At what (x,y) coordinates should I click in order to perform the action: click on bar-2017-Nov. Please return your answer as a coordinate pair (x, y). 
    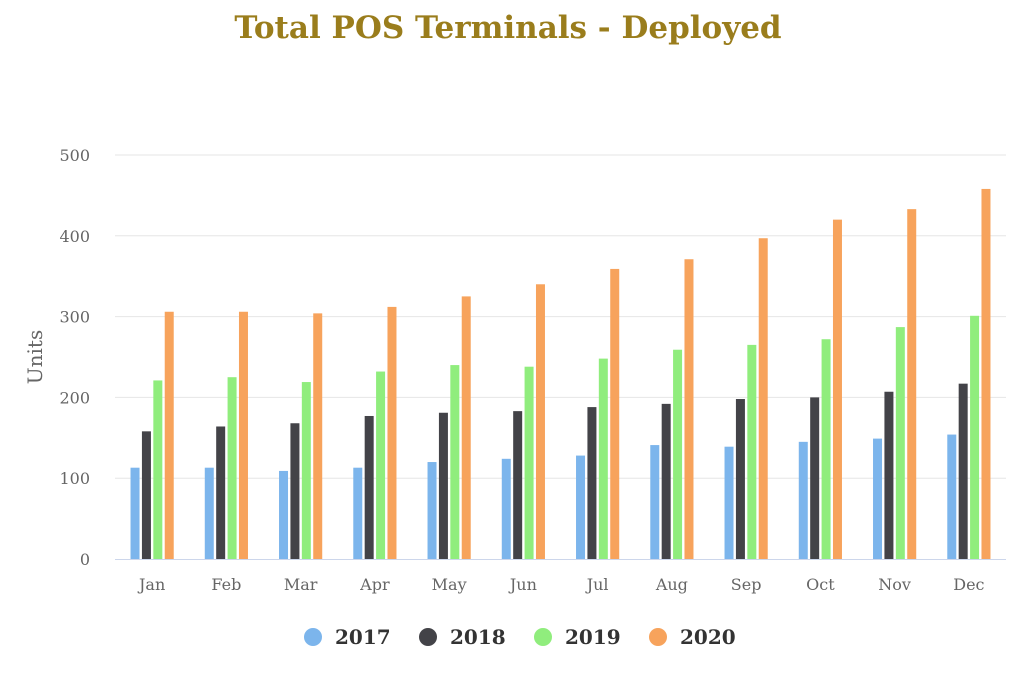
    Looking at the image, I should click on (878, 498).